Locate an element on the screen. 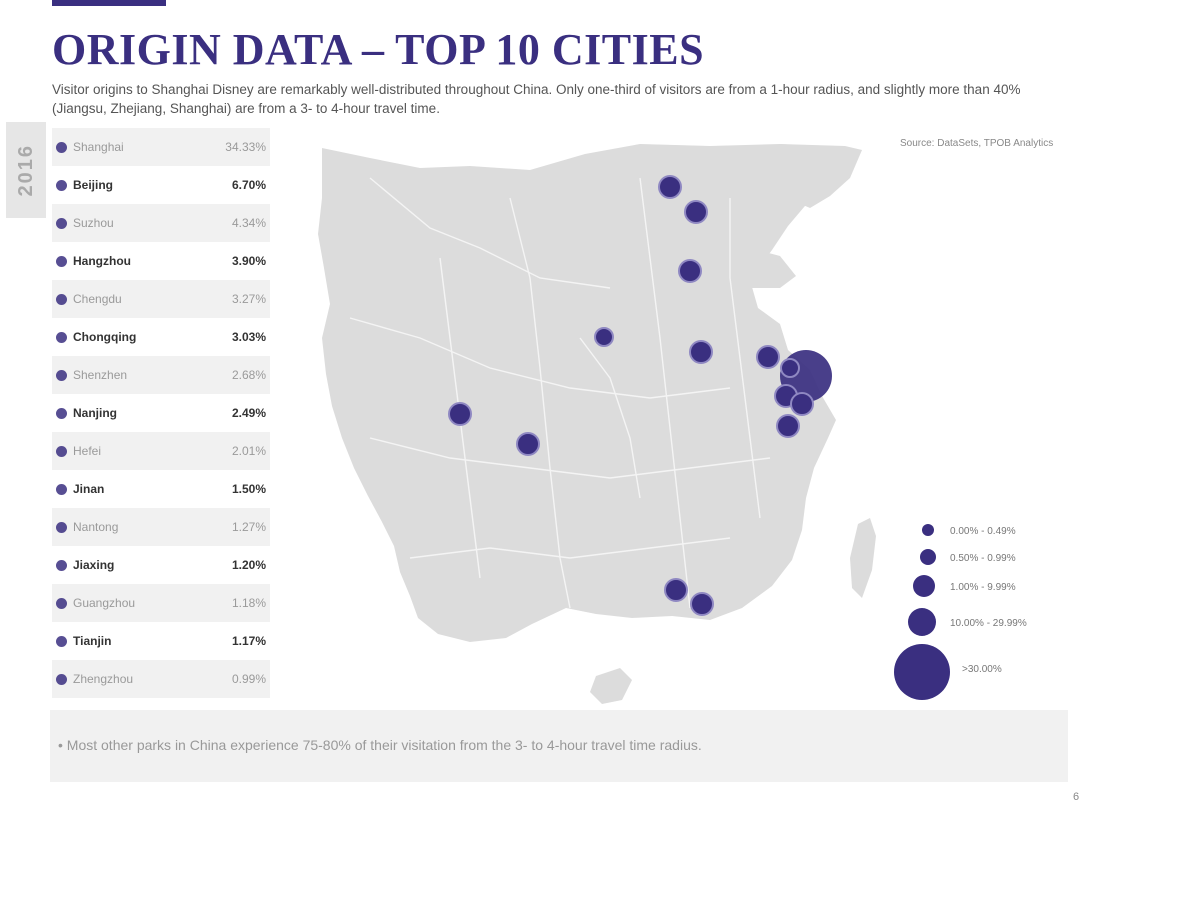 The image size is (1200, 900). bubble-beijing is located at coordinates (670, 187).